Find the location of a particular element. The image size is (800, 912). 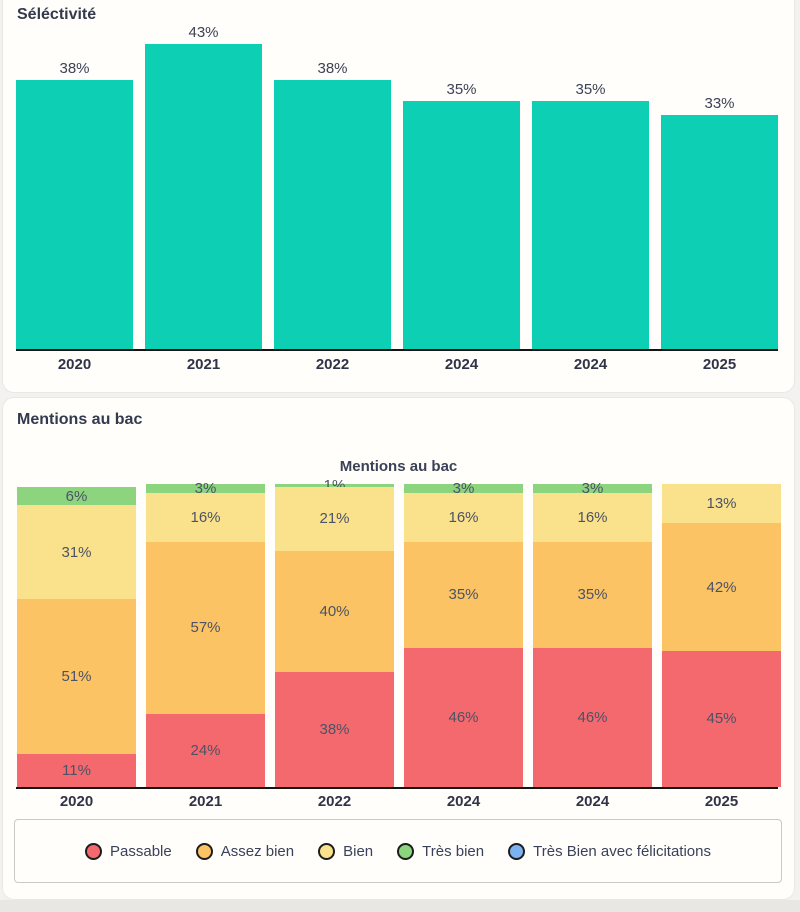

segment-tres-bien: 6% is located at coordinates (76, 496).